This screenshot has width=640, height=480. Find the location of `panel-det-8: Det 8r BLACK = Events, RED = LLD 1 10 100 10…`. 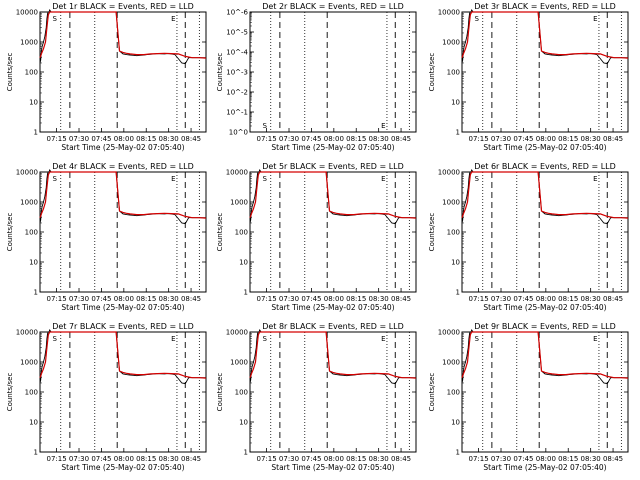

panel-det-8: Det 8r BLACK = Events, RED = LLD 1 10 100 10… is located at coordinates (316, 397).